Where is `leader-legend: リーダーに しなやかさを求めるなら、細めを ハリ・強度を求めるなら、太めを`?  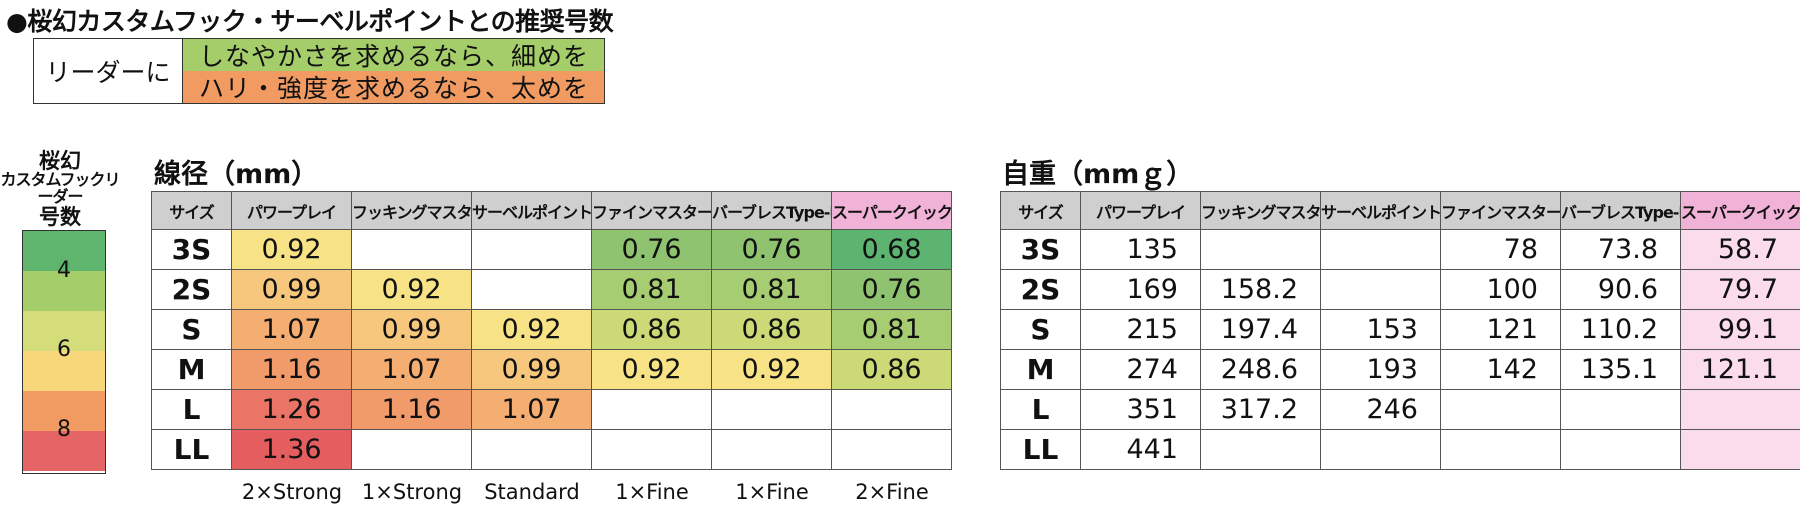
leader-legend: リーダーに しなやかさを求めるなら、細めを ハリ・強度を求めるなら、太めを is located at coordinates (319, 71).